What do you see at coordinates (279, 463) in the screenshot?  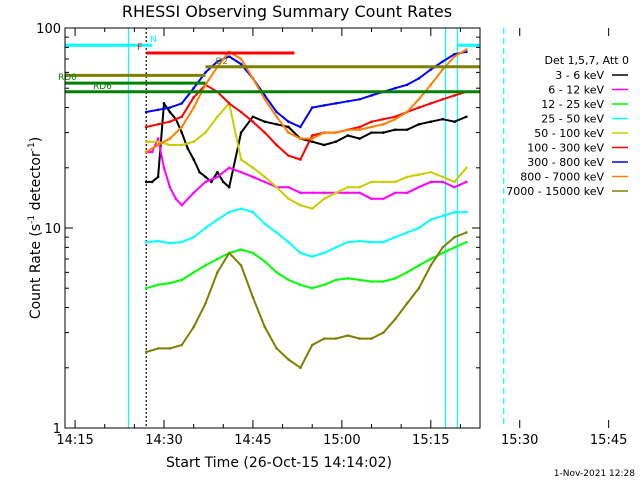 I see `x-axis-label: Start Time (26-Oct-15 14:14:02)` at bounding box center [279, 463].